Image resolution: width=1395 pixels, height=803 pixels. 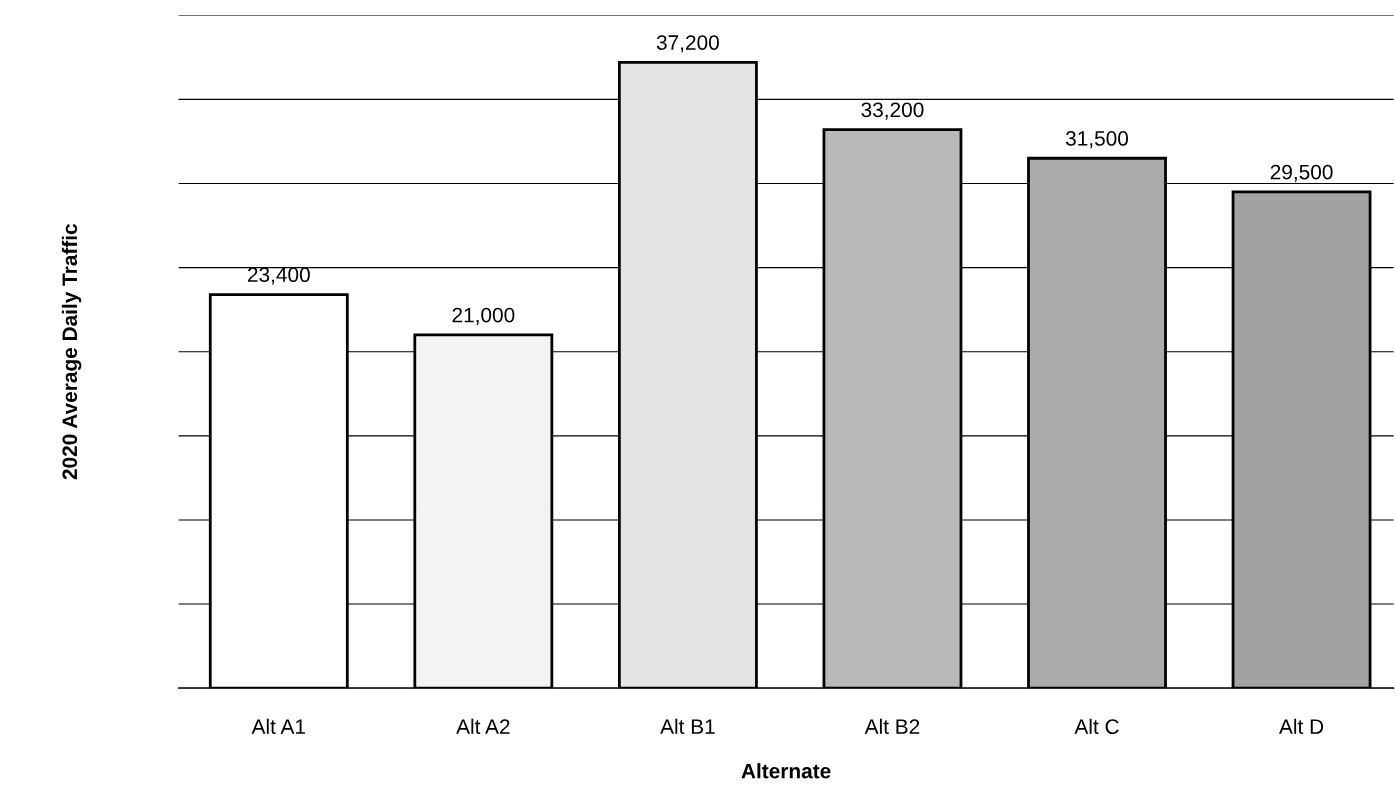 What do you see at coordinates (1301, 726) in the screenshot?
I see `x-tick-label: Alt D` at bounding box center [1301, 726].